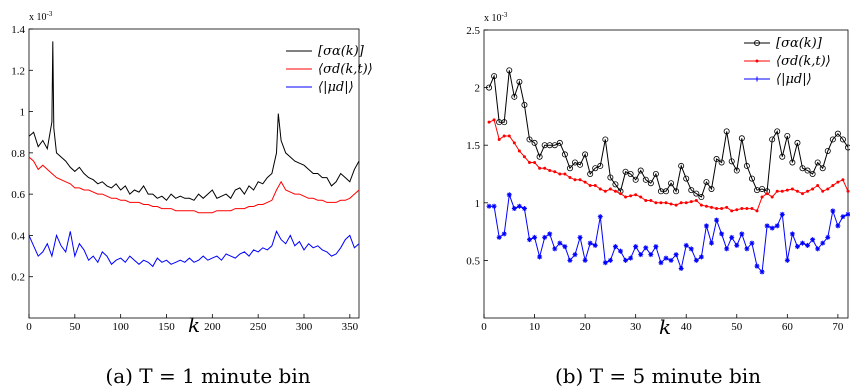 This screenshot has height=391, width=850. I want to click on chart-b-xtick-label: 60, so click(788, 327).